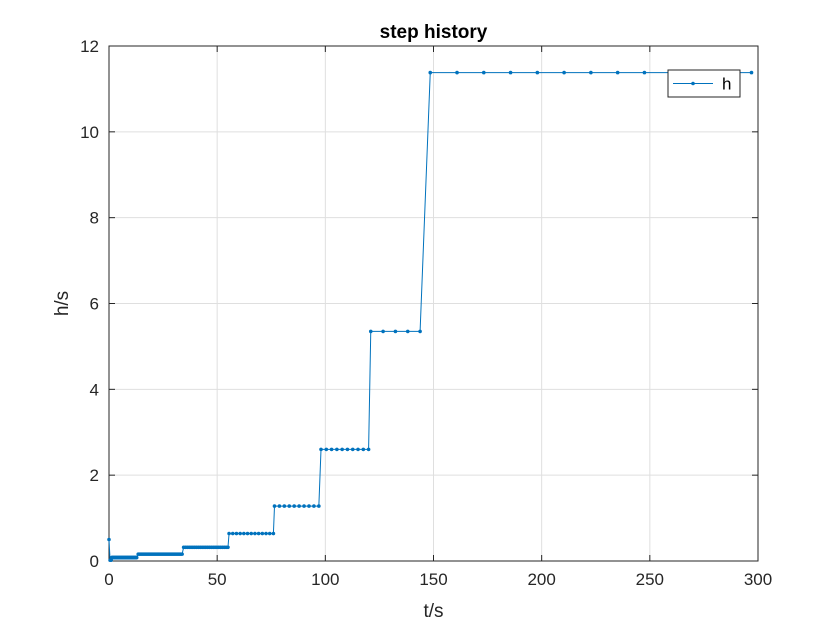  What do you see at coordinates (89, 46) in the screenshot?
I see `y-tick-label: 12` at bounding box center [89, 46].